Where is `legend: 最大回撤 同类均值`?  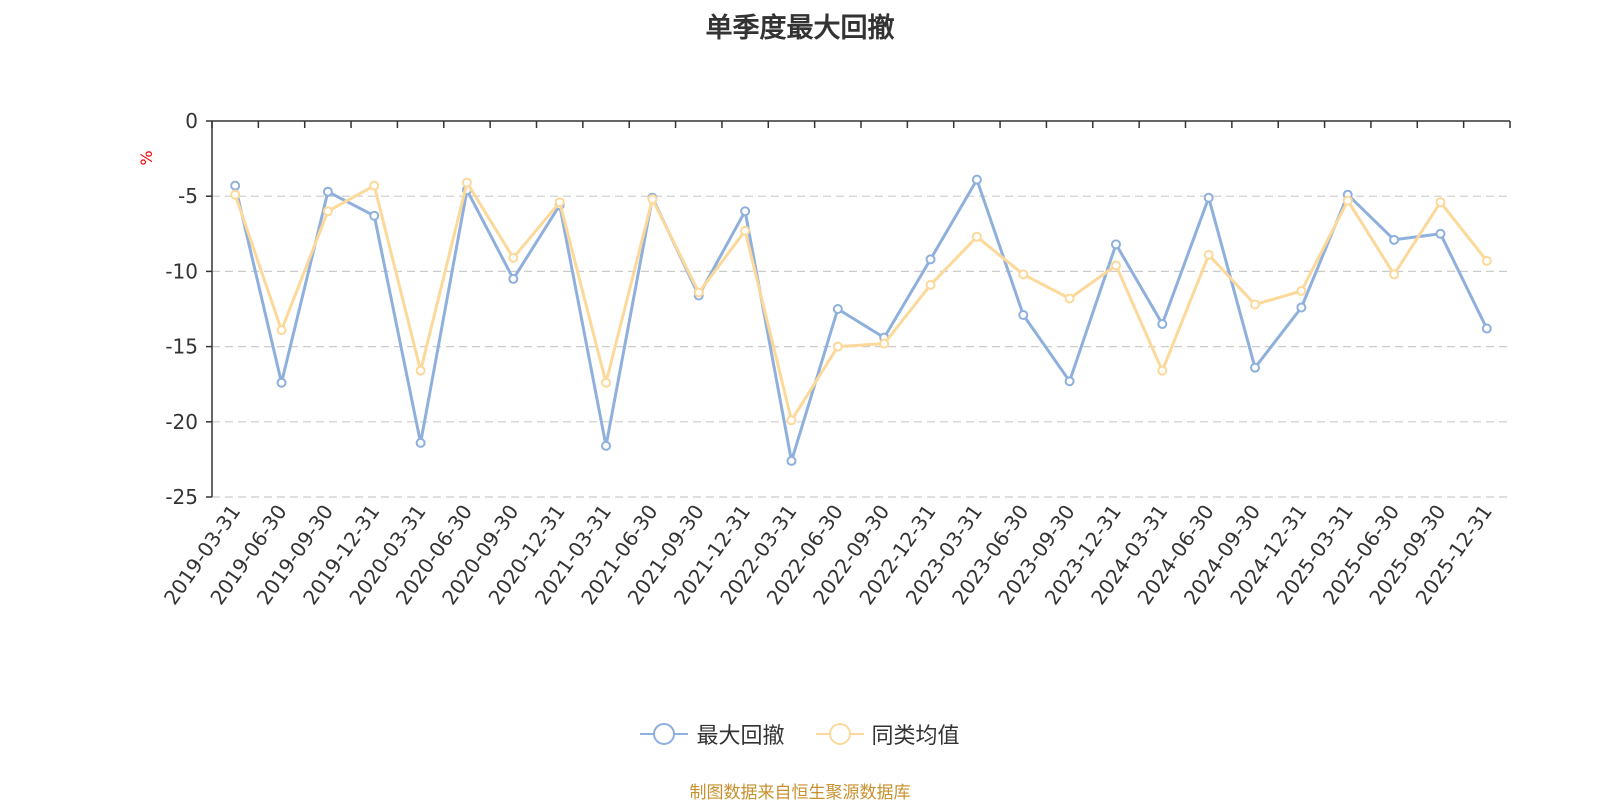 legend: 最大回撤 同类均值 is located at coordinates (800, 735).